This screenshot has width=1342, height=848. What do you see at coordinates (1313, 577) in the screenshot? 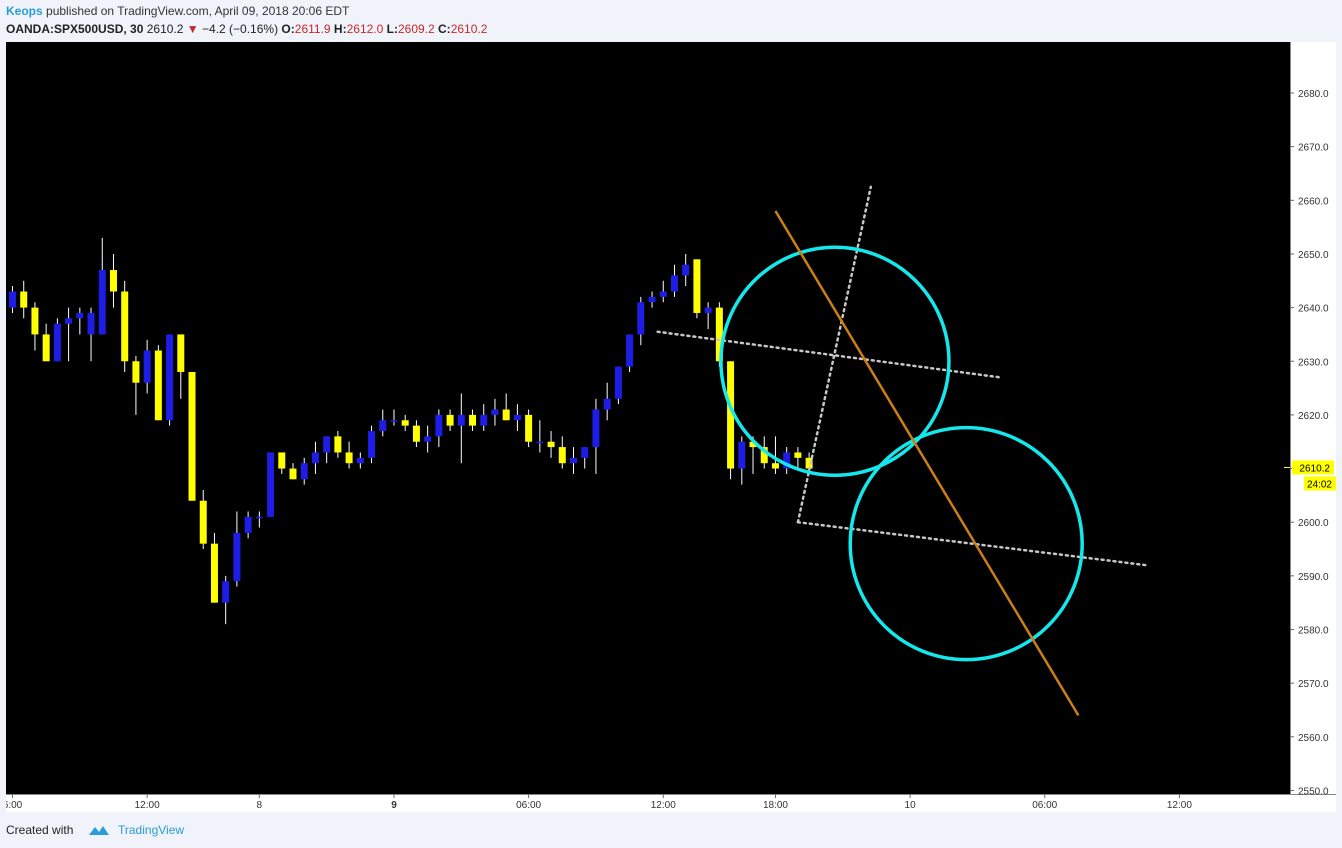
I see `y-tick-label: 2590.0` at bounding box center [1313, 577].